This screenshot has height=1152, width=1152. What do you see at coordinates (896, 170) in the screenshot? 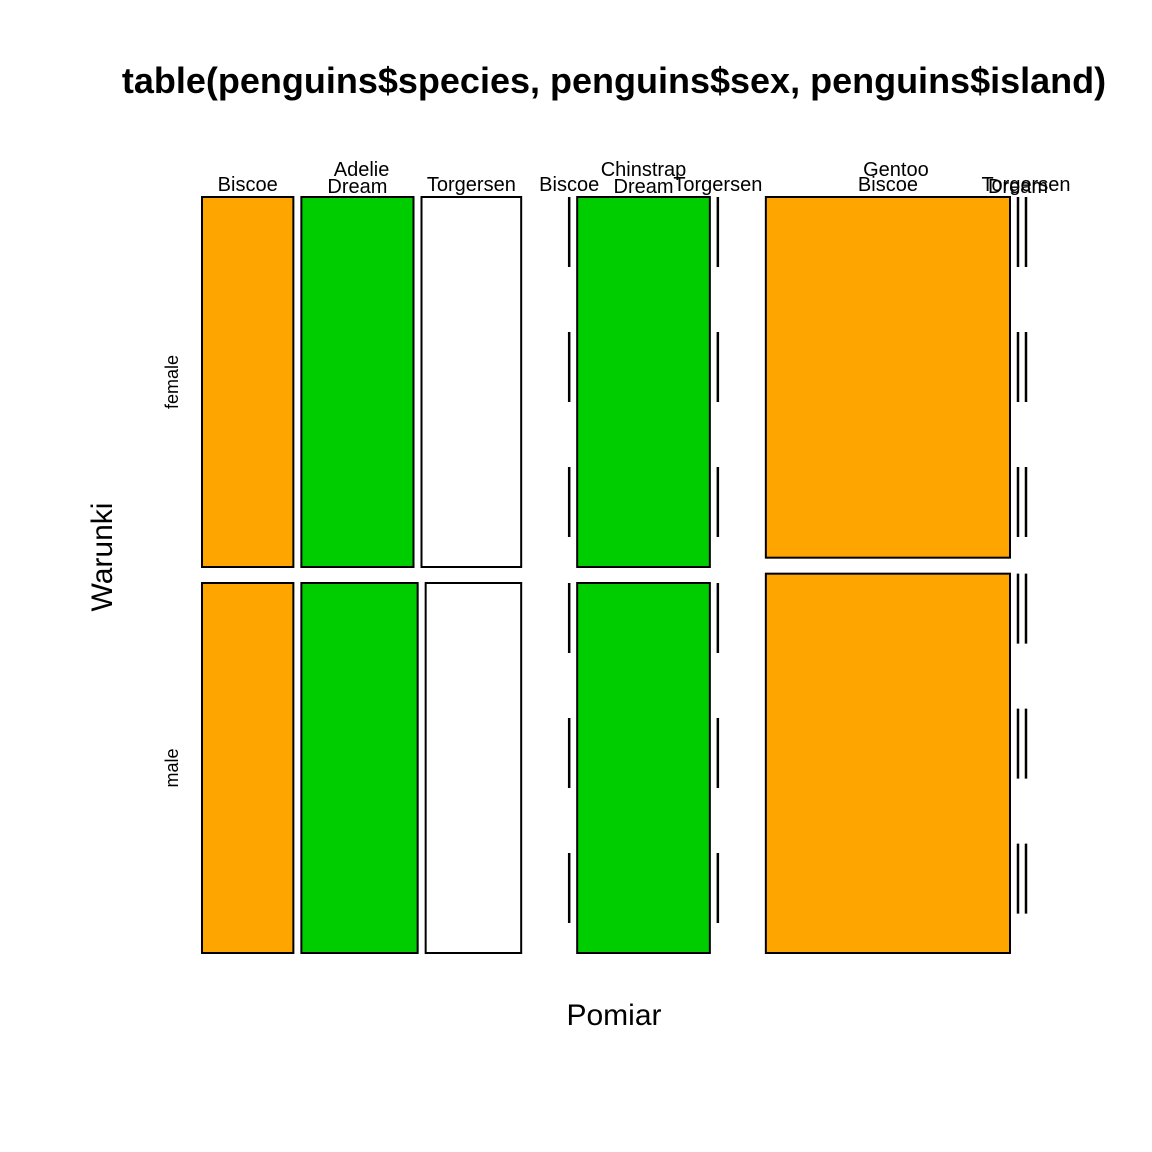
I see `species-label-gentoo: Gentoo` at bounding box center [896, 170].